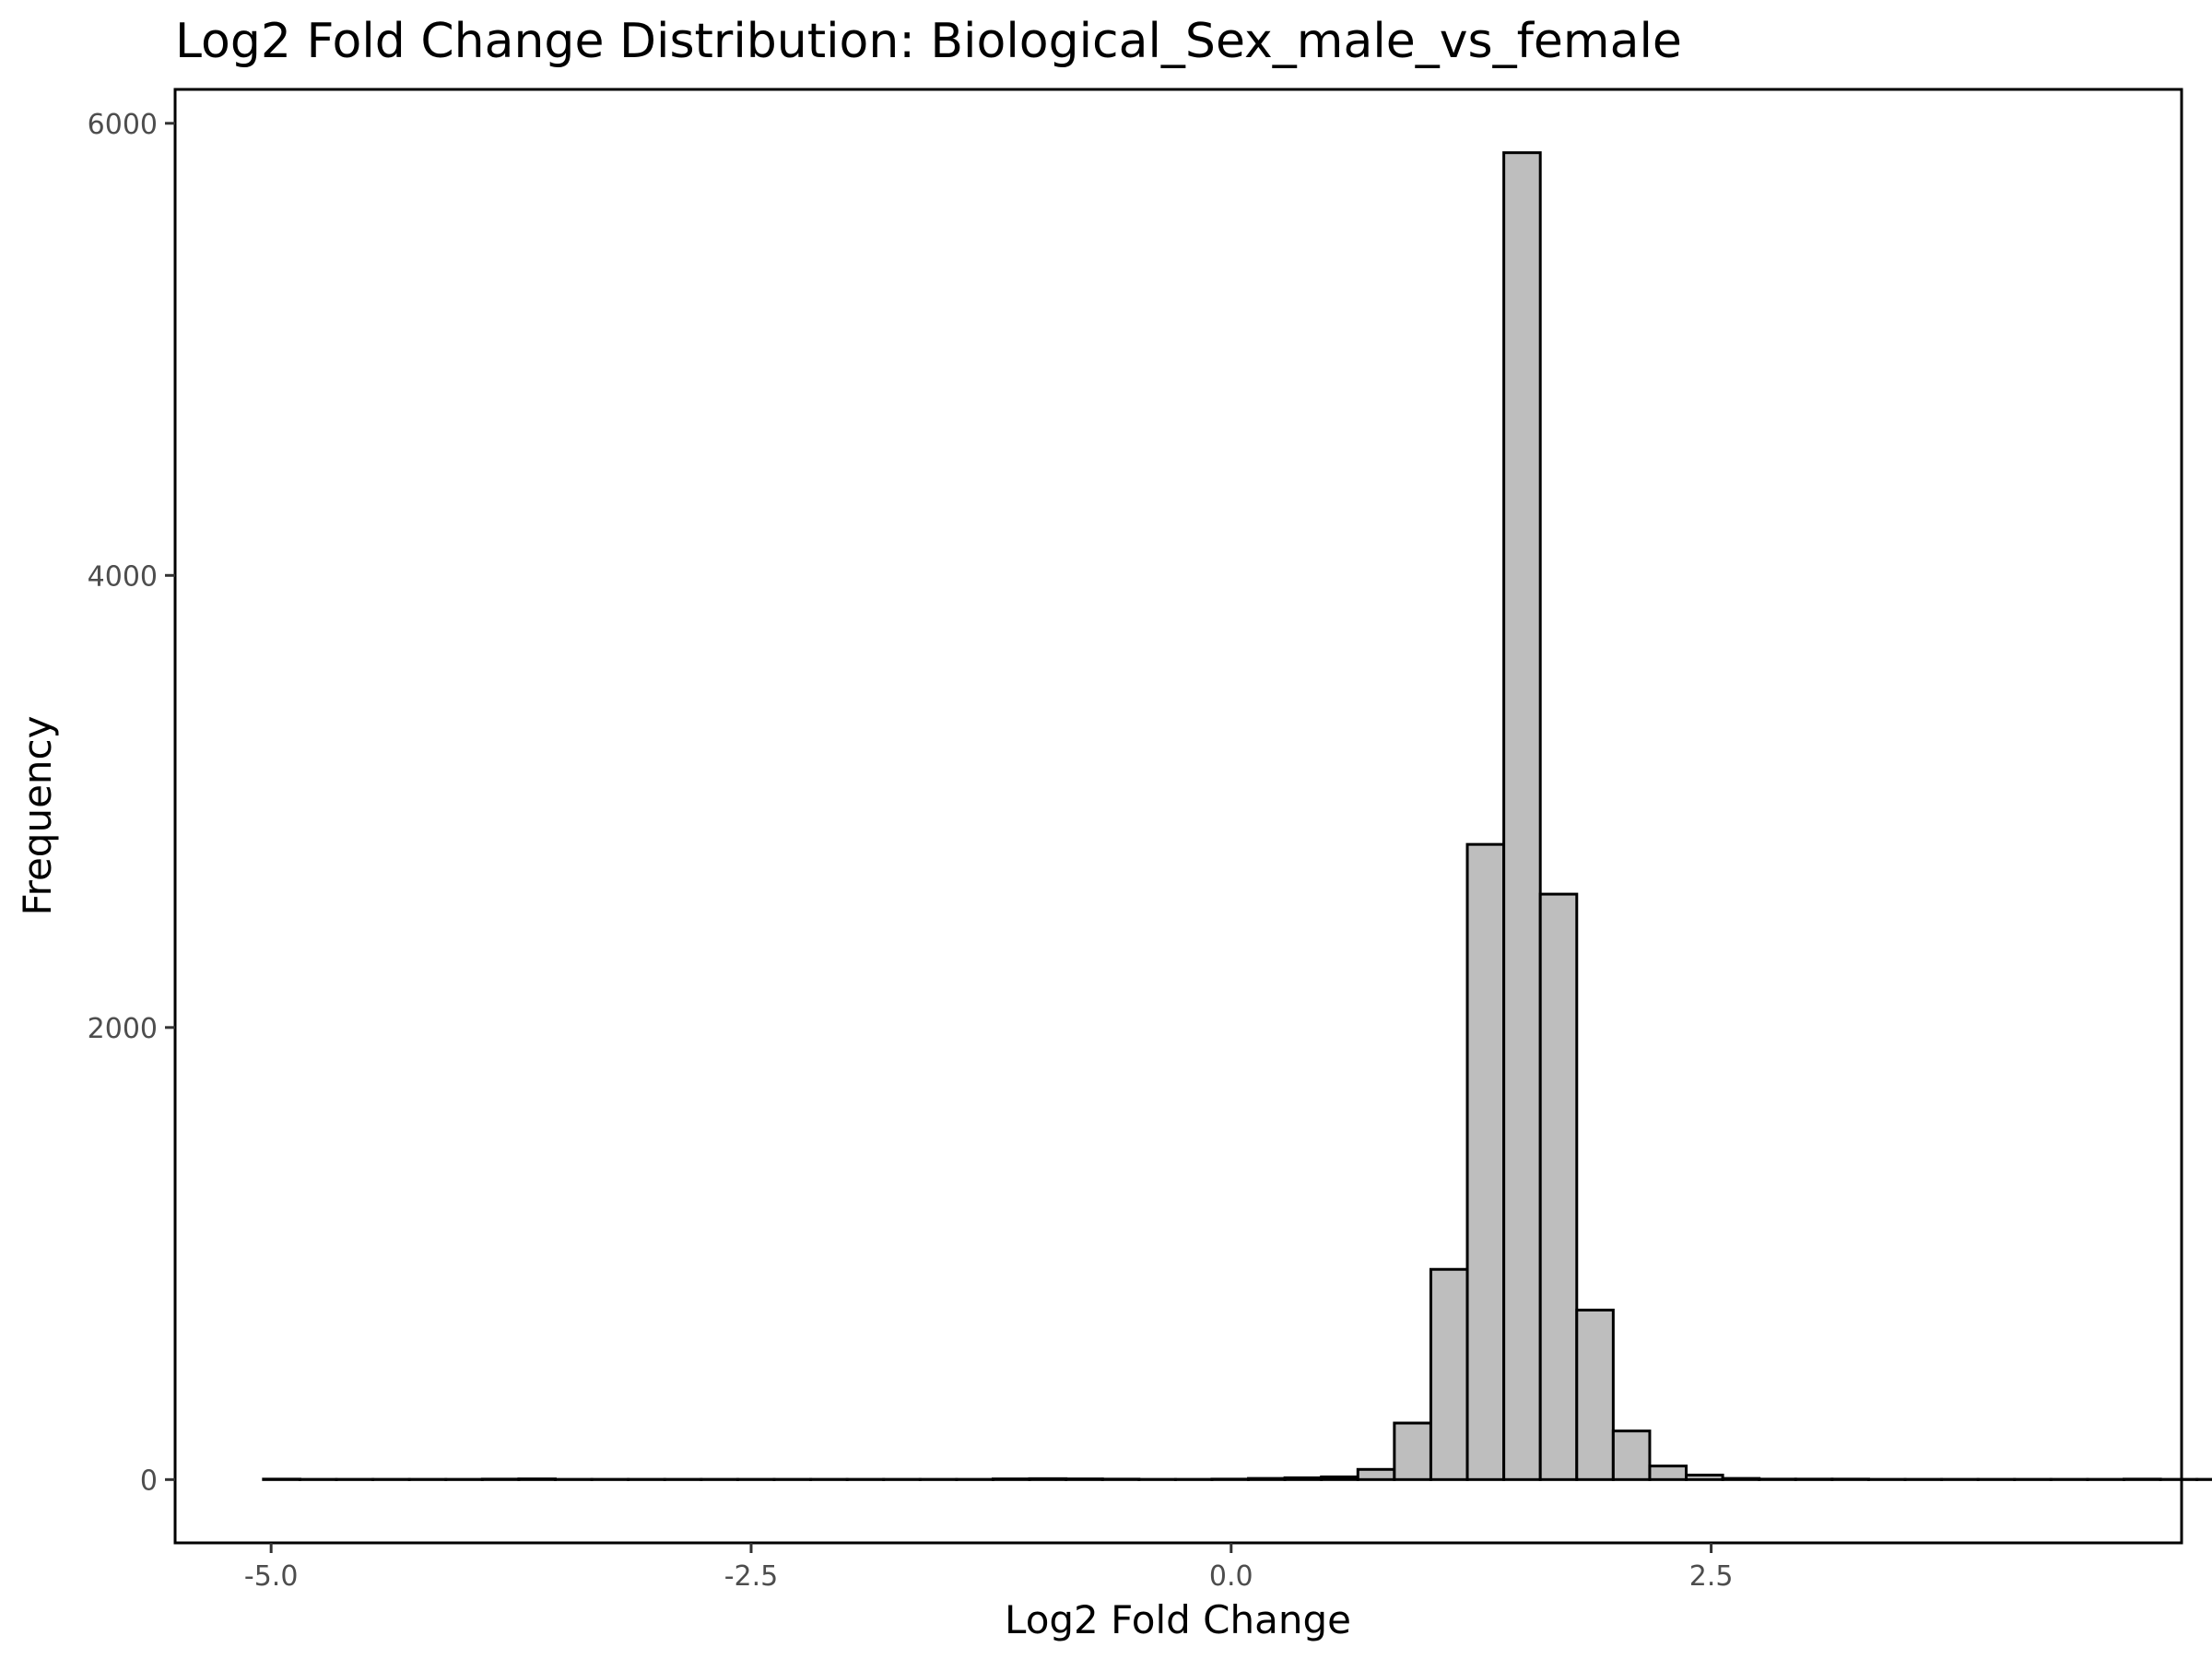  Describe the element at coordinates (37, 816) in the screenshot. I see `y-axis-title: Frequency` at that location.